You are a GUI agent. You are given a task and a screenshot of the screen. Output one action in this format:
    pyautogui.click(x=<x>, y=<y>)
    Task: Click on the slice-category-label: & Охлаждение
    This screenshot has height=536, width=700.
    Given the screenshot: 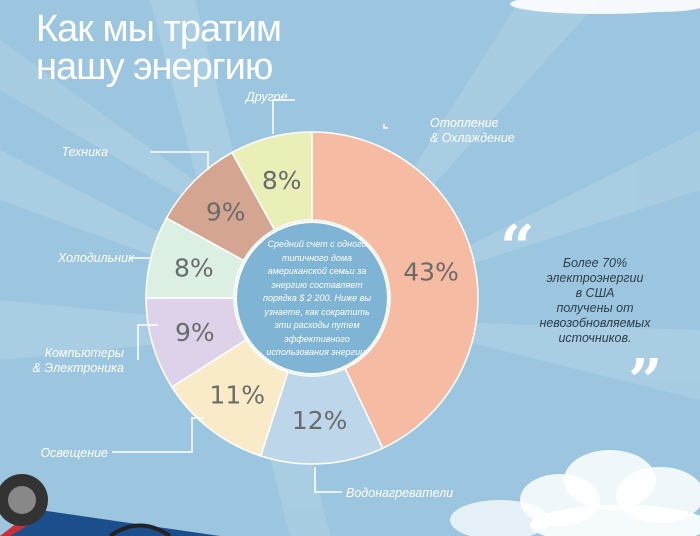 What is the action you would take?
    pyautogui.click(x=472, y=138)
    